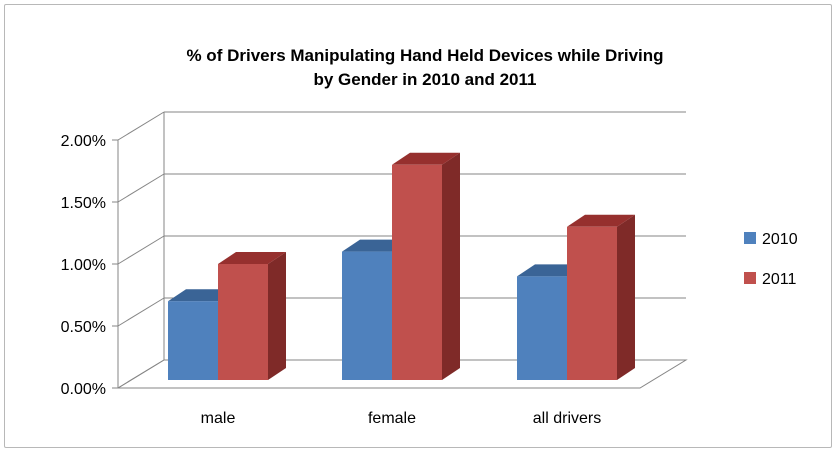  Describe the element at coordinates (567, 418) in the screenshot. I see `x-tick-label: all drivers` at that location.